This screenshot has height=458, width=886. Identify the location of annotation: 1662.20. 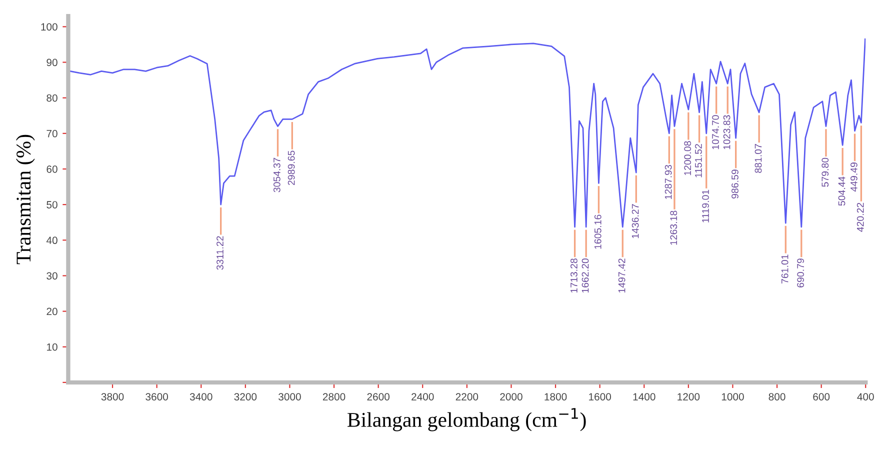
(585, 275).